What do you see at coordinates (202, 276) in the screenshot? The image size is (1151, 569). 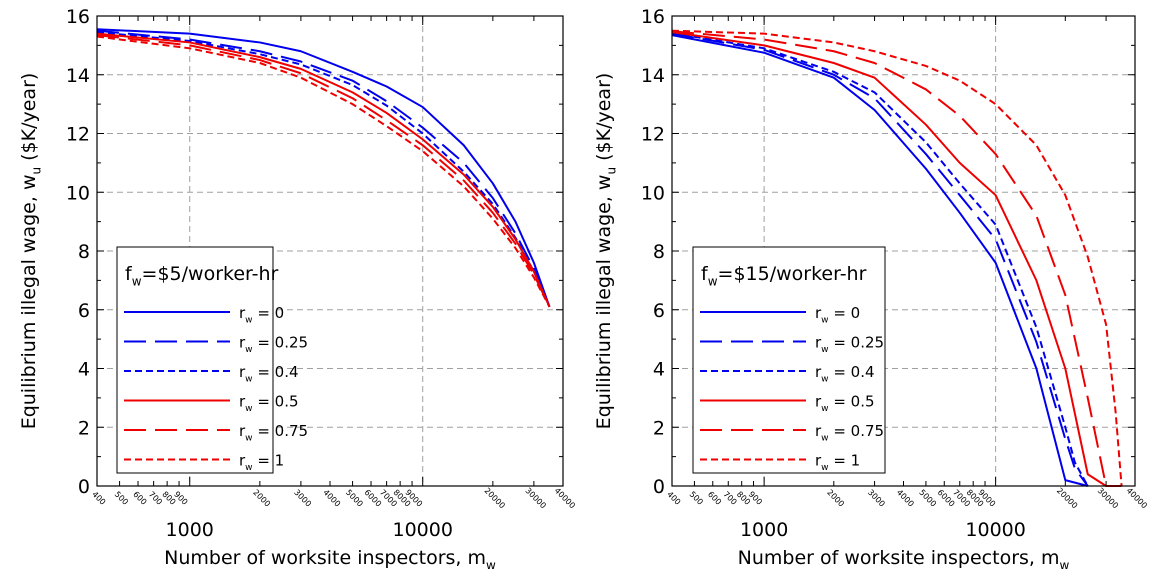 I see `legend-title: fw=$5/worker-hr` at bounding box center [202, 276].